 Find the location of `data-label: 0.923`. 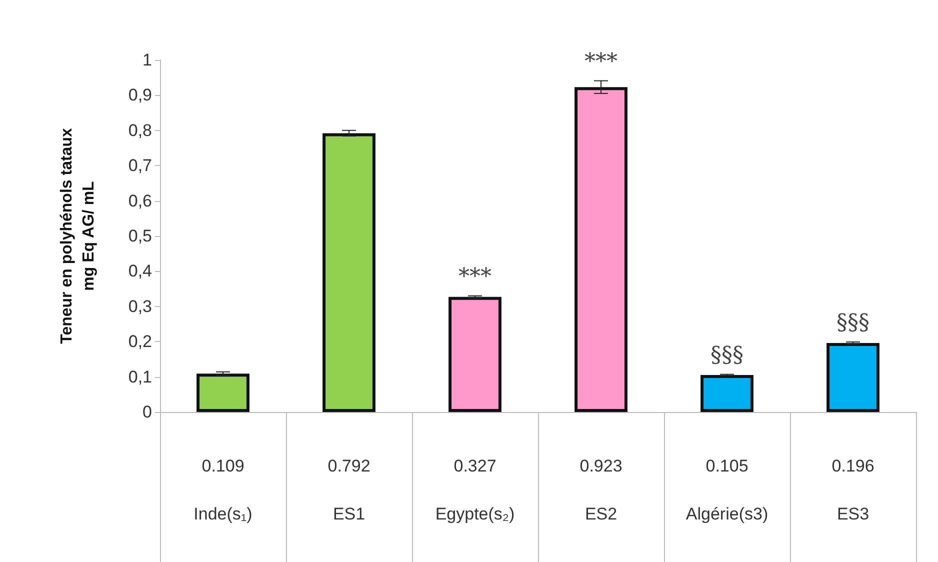

data-label: 0.923 is located at coordinates (601, 466).